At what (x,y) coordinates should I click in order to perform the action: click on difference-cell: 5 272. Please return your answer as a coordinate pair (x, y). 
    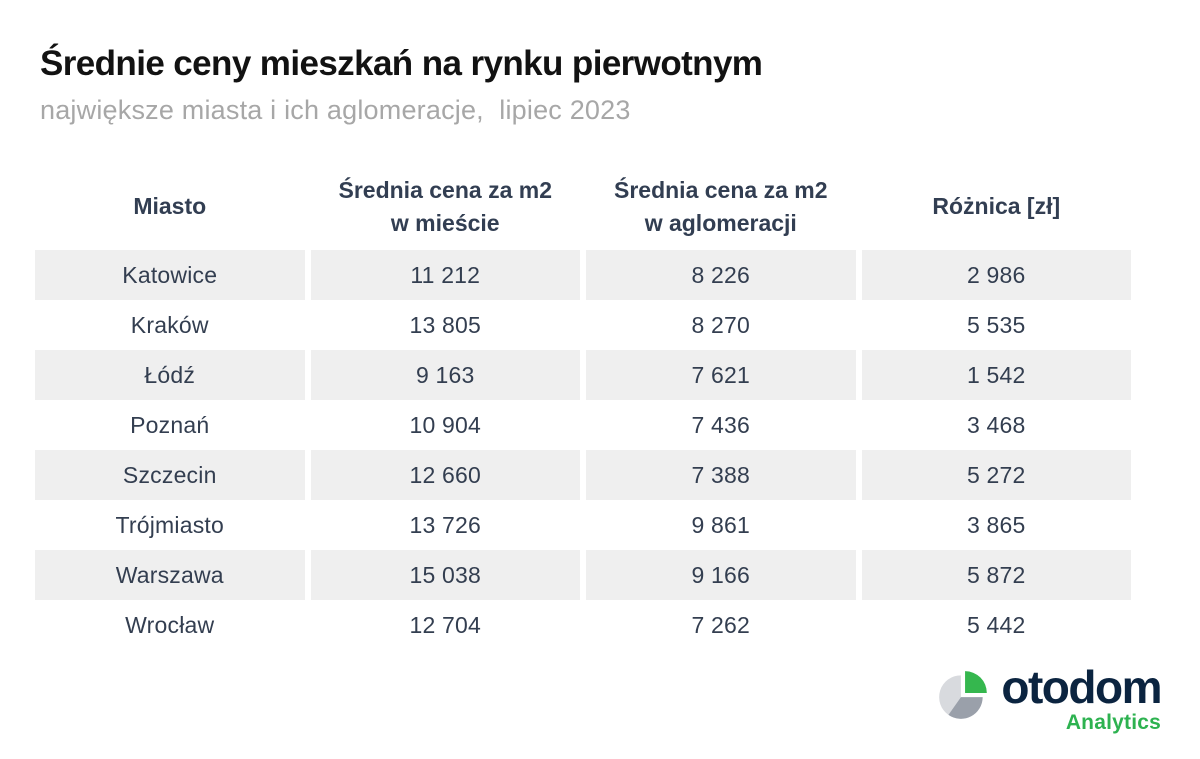
    Looking at the image, I should click on (996, 475).